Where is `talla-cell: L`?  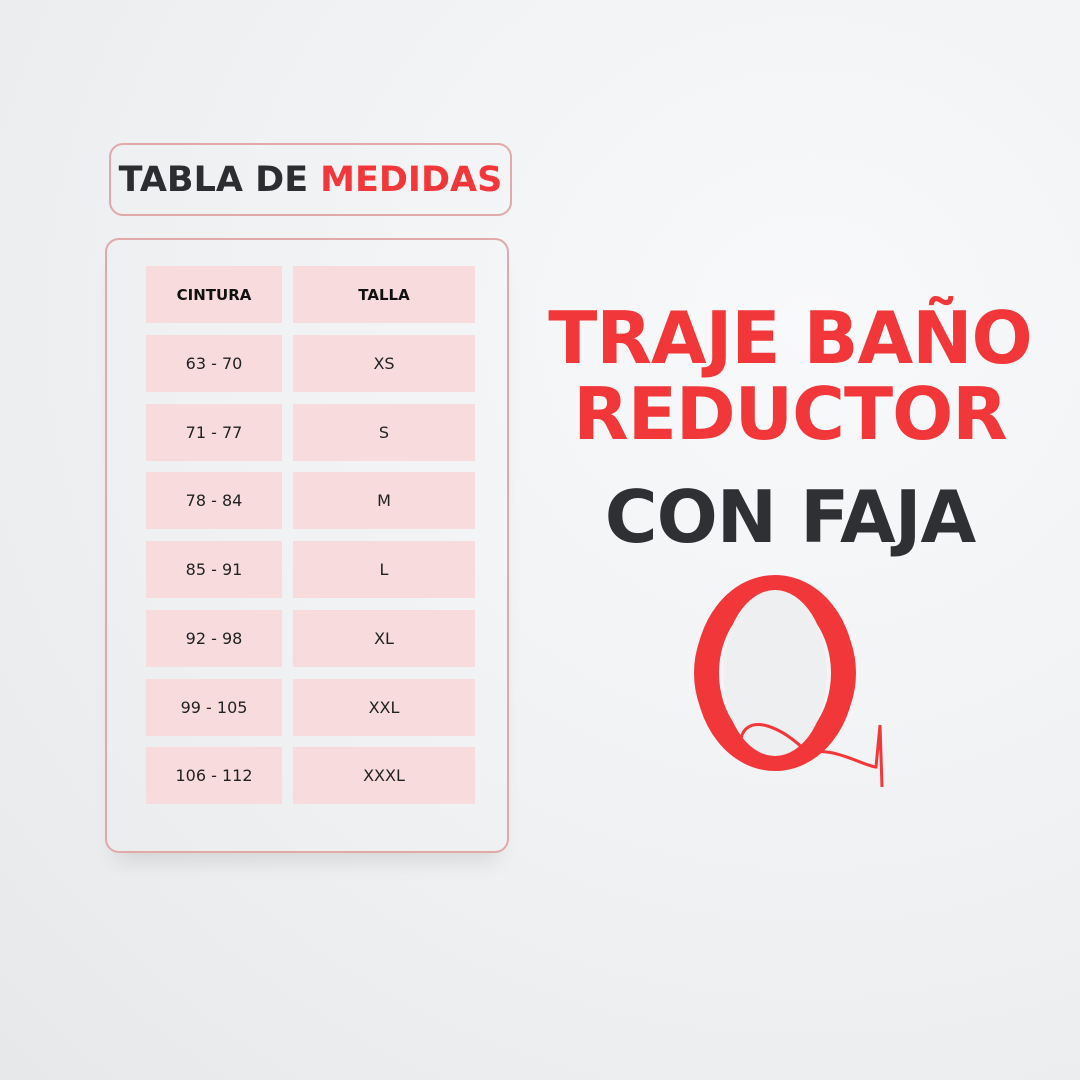 talla-cell: L is located at coordinates (384, 570).